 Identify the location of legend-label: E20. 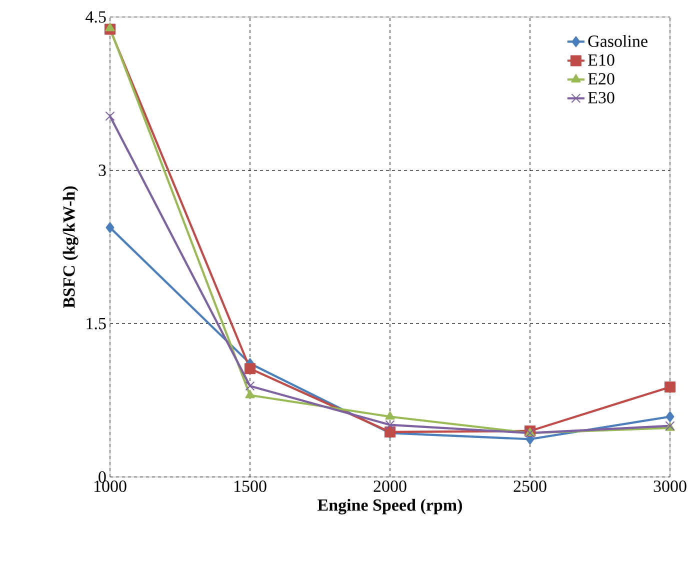
(601, 79).